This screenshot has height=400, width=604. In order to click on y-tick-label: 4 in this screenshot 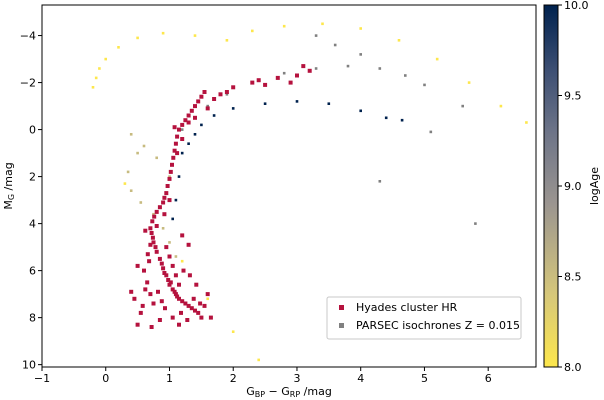, I will do `click(32, 224)`.